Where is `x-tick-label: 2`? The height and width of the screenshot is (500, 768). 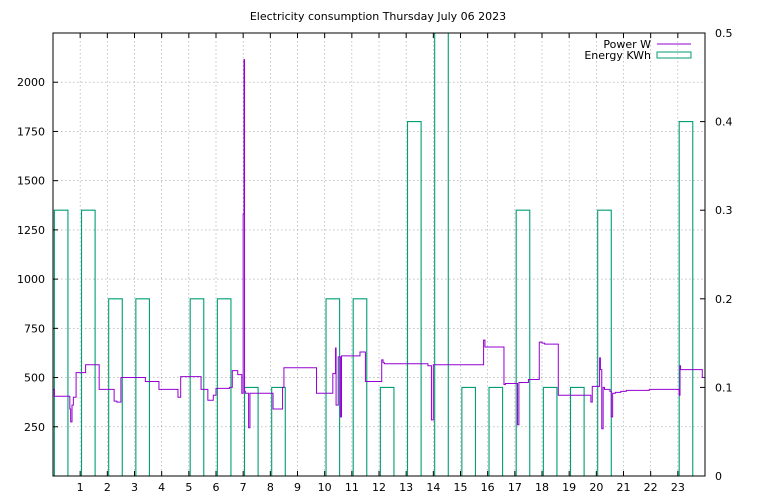
x-tick-label: 2 is located at coordinates (107, 487).